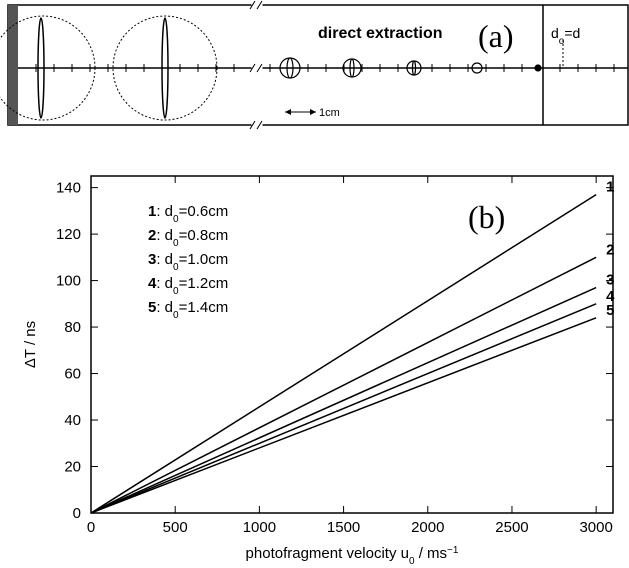  Describe the element at coordinates (610, 249) in the screenshot. I see `line-end-label: 2` at that location.